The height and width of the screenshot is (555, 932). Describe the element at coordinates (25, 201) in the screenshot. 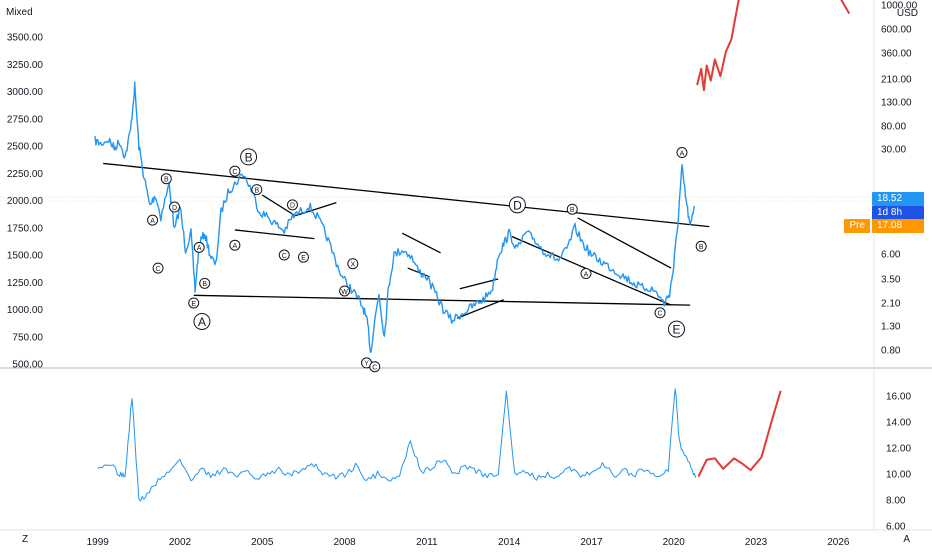

I see `left-axis-tick: 2000.00` at that location.